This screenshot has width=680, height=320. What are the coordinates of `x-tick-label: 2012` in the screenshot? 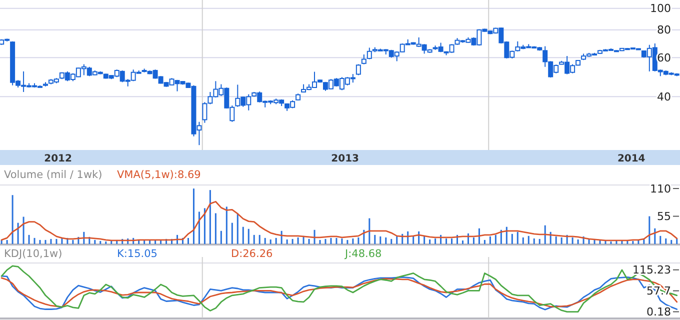 It's located at (58, 159).